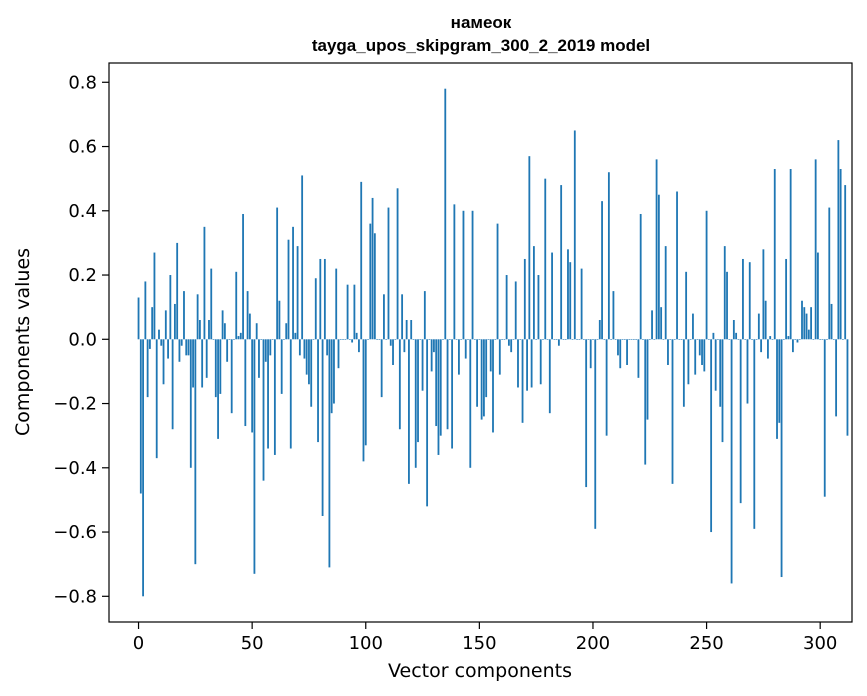  Describe the element at coordinates (479, 643) in the screenshot. I see `x-tick-label-150: 150` at that location.